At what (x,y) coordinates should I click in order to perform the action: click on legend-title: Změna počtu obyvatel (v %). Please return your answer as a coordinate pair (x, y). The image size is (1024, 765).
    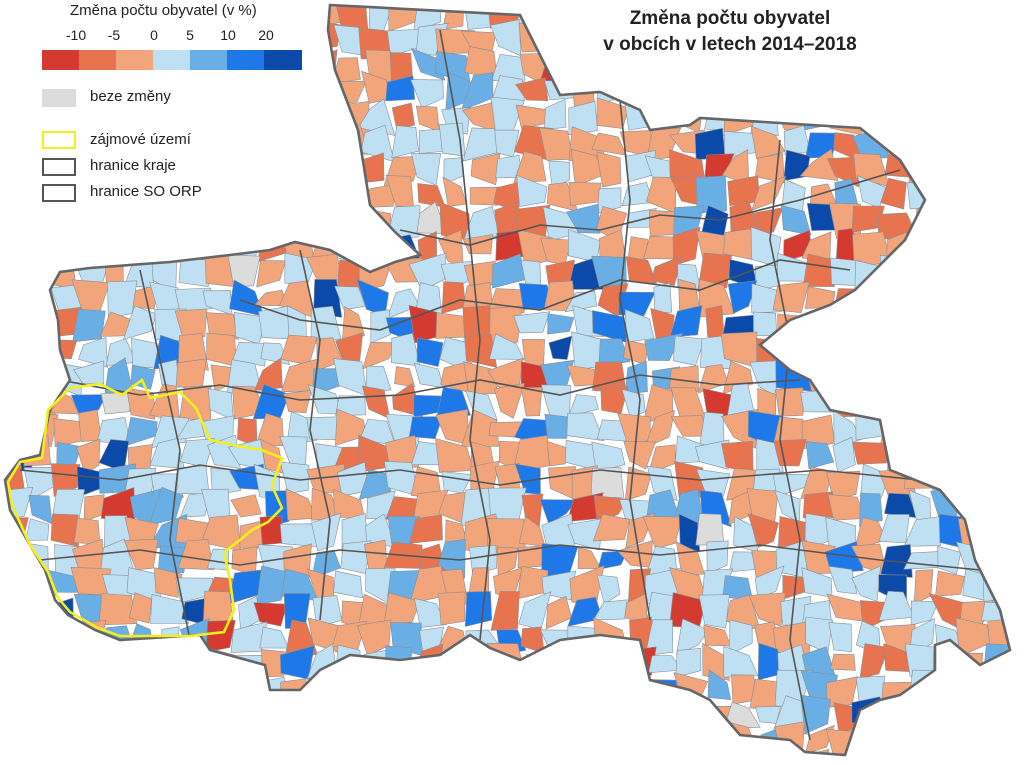
    Looking at the image, I should click on (163, 10).